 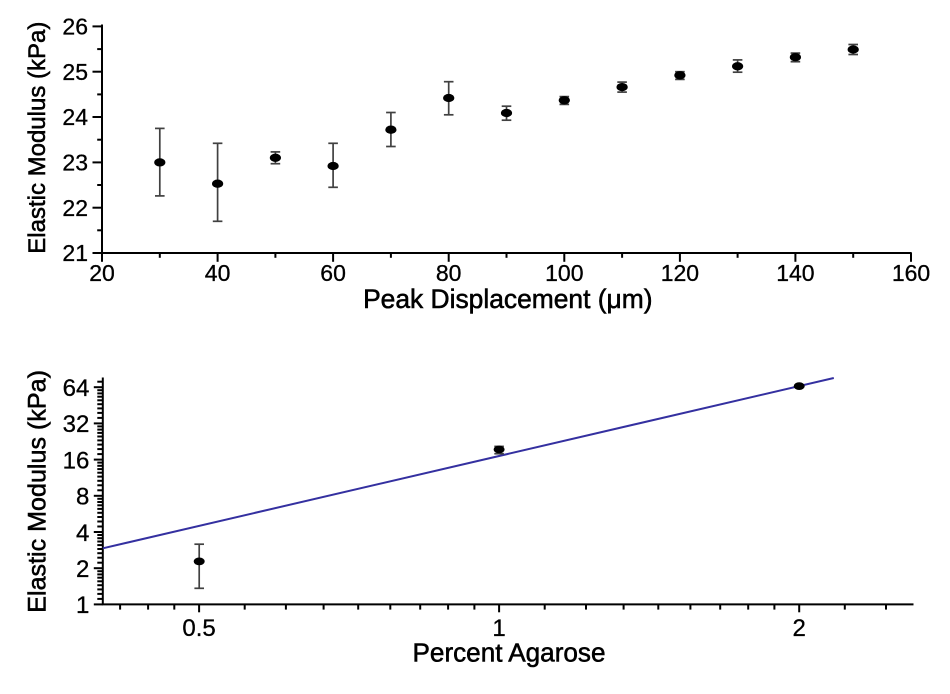 I want to click on svg-text: 32, so click(x=76, y=424).